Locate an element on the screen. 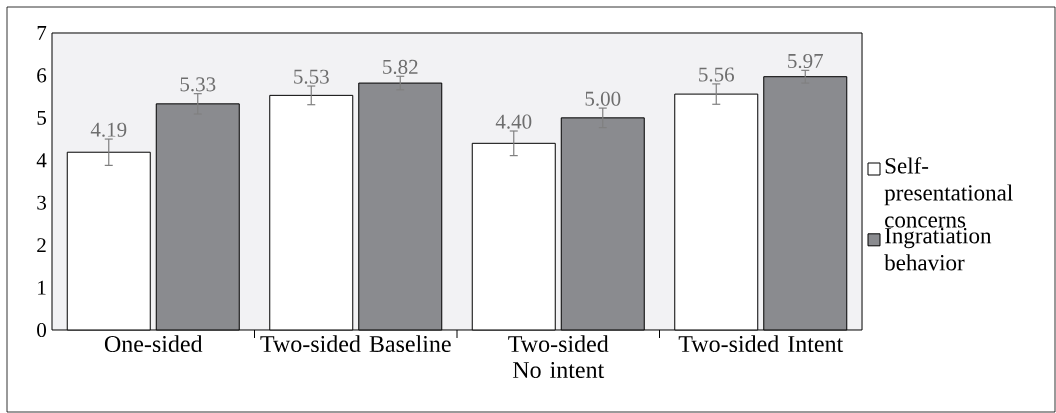 The height and width of the screenshot is (413, 1056). y-tick-label: 6 is located at coordinates (42, 75).